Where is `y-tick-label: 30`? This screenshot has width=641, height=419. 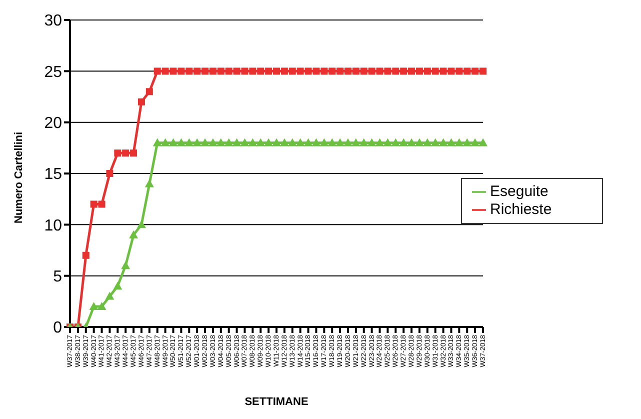 y-tick-label: 30 is located at coordinates (53, 21).